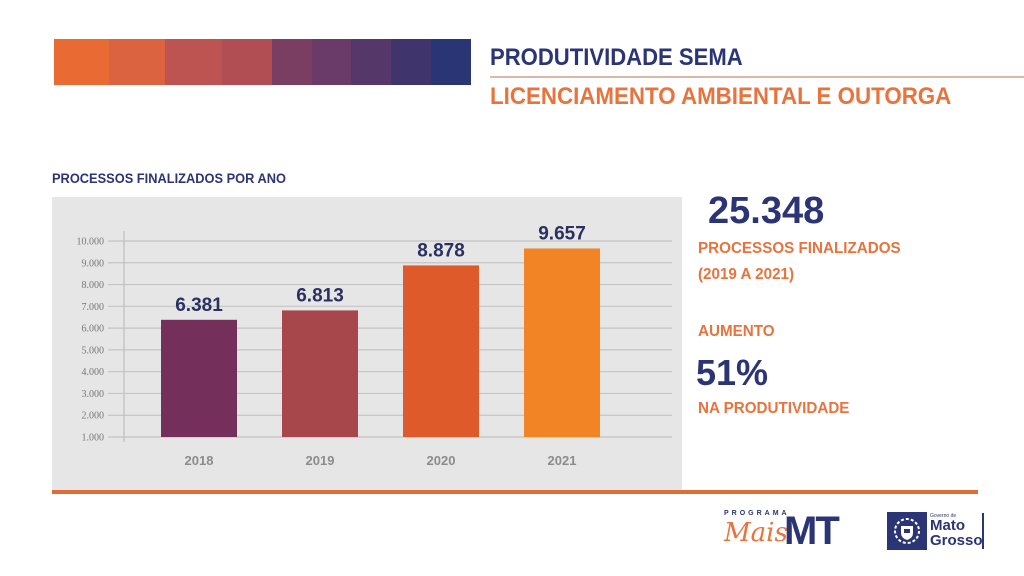 The height and width of the screenshot is (576, 1024). What do you see at coordinates (199, 378) in the screenshot?
I see `bar-2018` at bounding box center [199, 378].